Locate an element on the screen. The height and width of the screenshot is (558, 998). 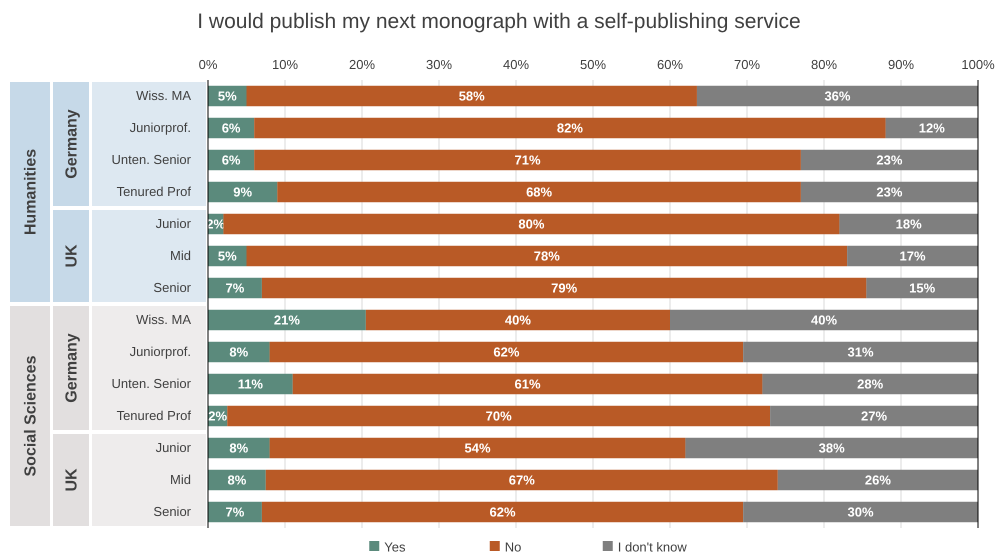
data-label: 21% is located at coordinates (287, 320).